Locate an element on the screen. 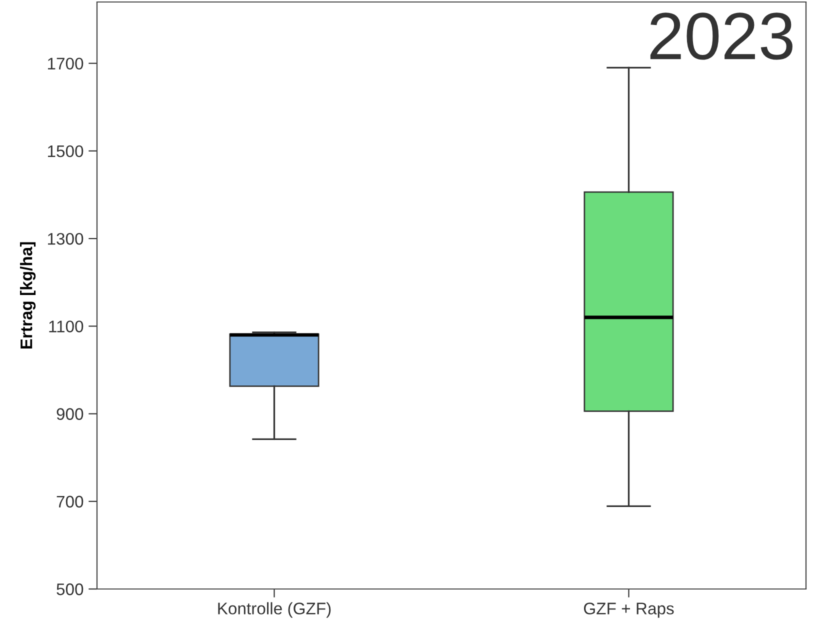 This screenshot has height=628, width=817. annotation: 2023 is located at coordinates (721, 36).